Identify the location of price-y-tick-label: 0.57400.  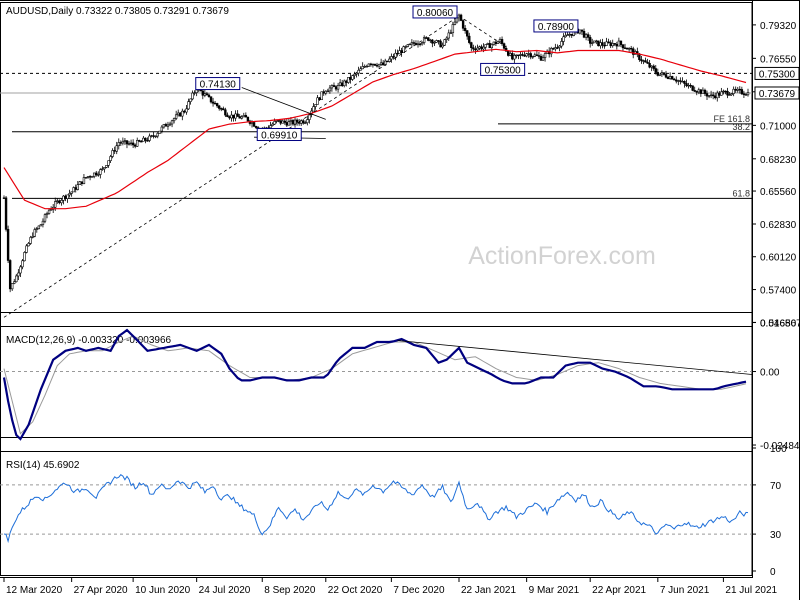
(778, 291).